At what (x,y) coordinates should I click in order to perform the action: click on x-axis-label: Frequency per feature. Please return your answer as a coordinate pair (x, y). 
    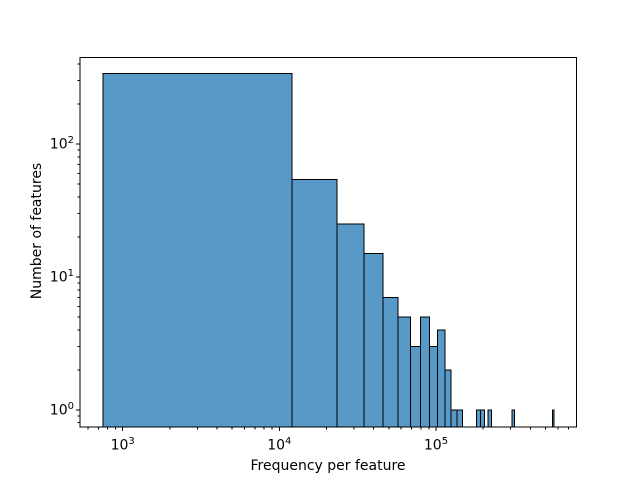
    Looking at the image, I should click on (328, 466).